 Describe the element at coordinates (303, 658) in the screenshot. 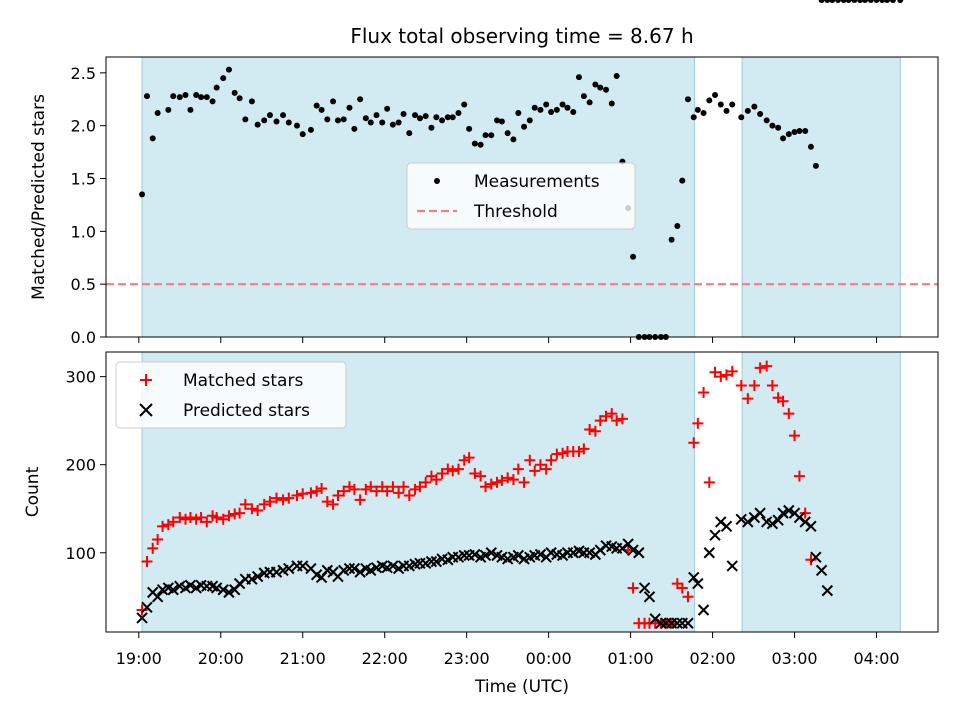

I see `x-tick-label: 21:00` at that location.